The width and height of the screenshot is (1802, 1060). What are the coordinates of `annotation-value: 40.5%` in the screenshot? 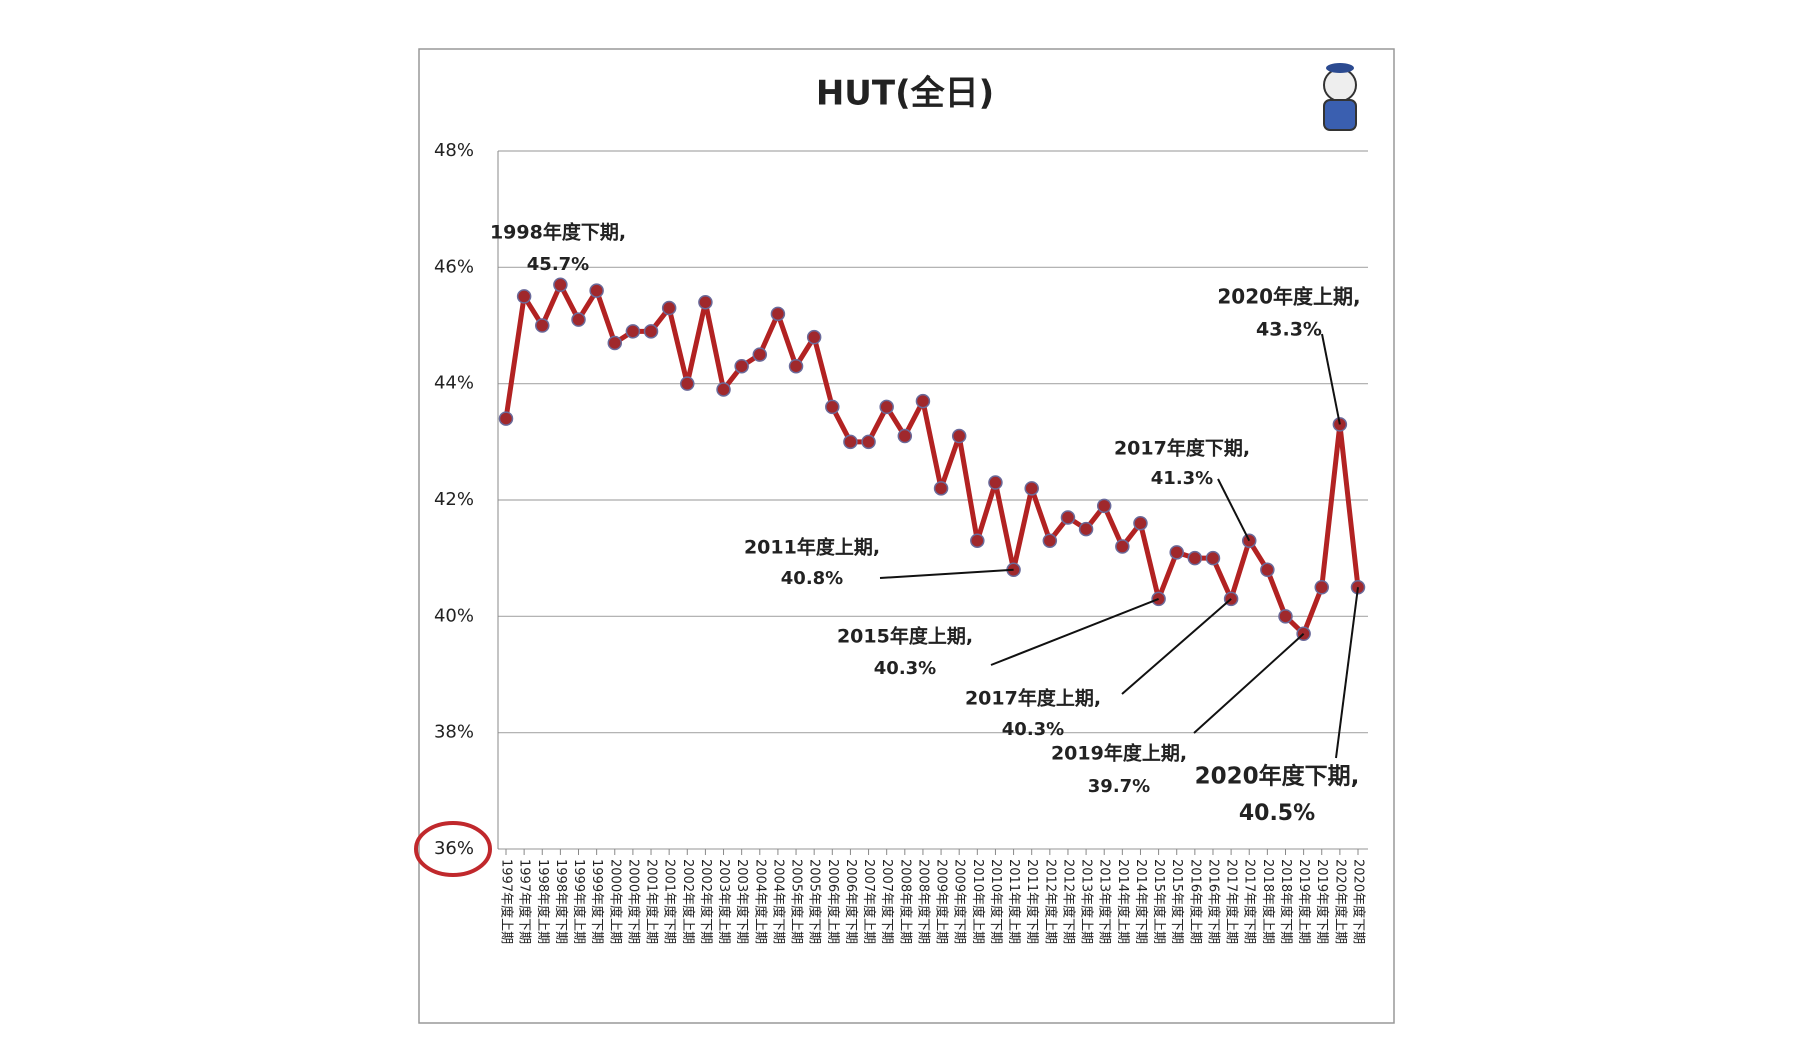 It's located at (1277, 813).